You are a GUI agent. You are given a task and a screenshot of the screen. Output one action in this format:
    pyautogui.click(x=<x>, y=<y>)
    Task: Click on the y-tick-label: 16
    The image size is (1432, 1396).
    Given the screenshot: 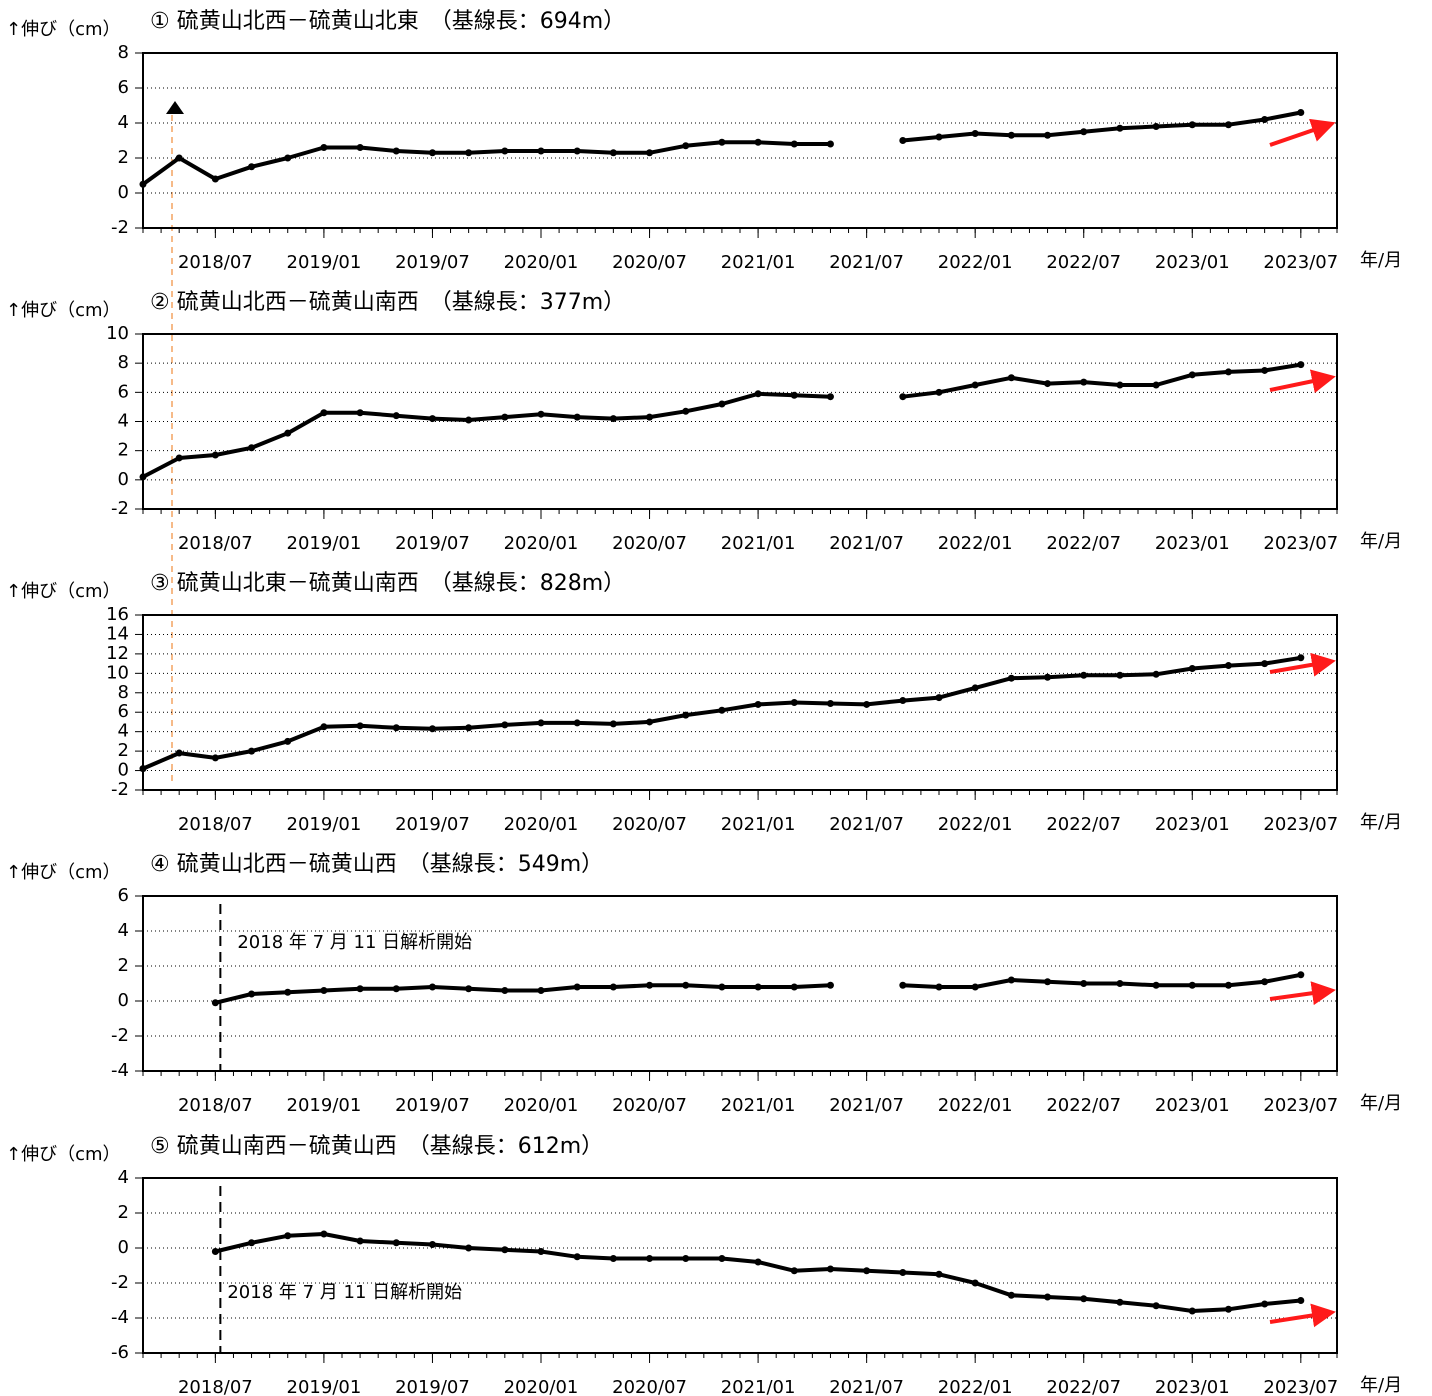 What is the action you would take?
    pyautogui.click(x=117, y=614)
    